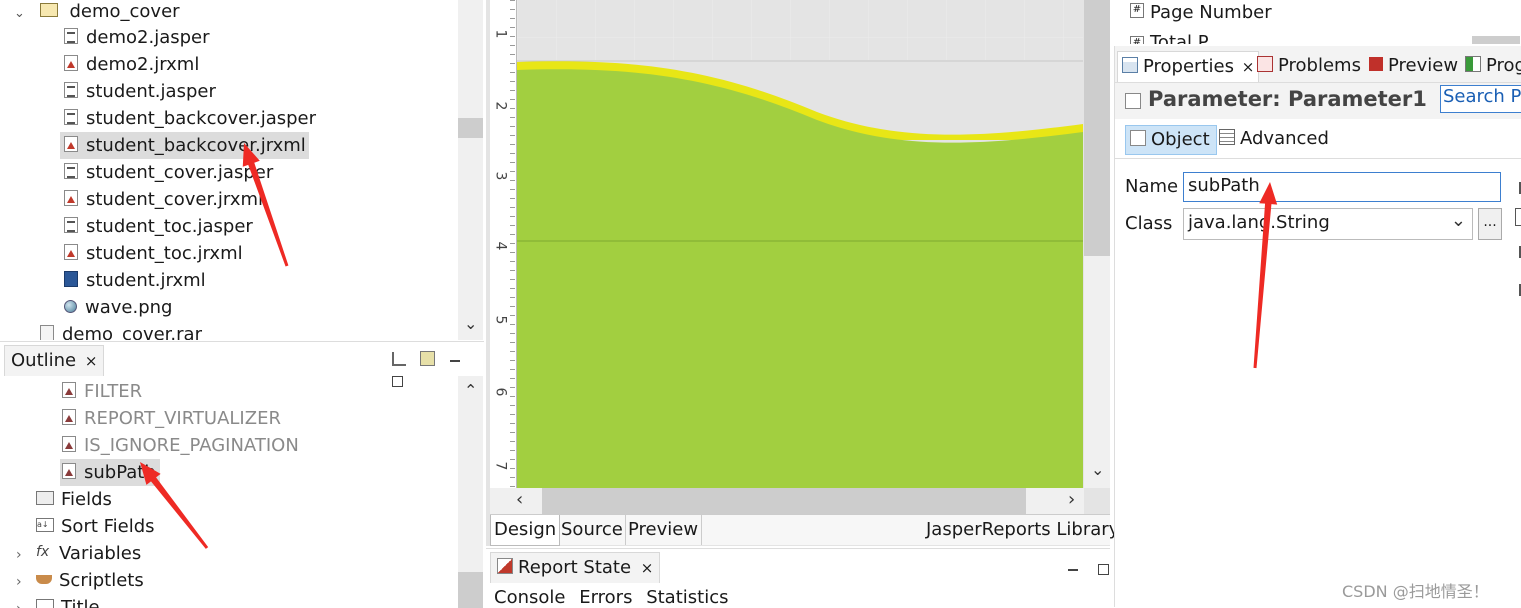  I want to click on name-field: subPath, so click(1342, 187).